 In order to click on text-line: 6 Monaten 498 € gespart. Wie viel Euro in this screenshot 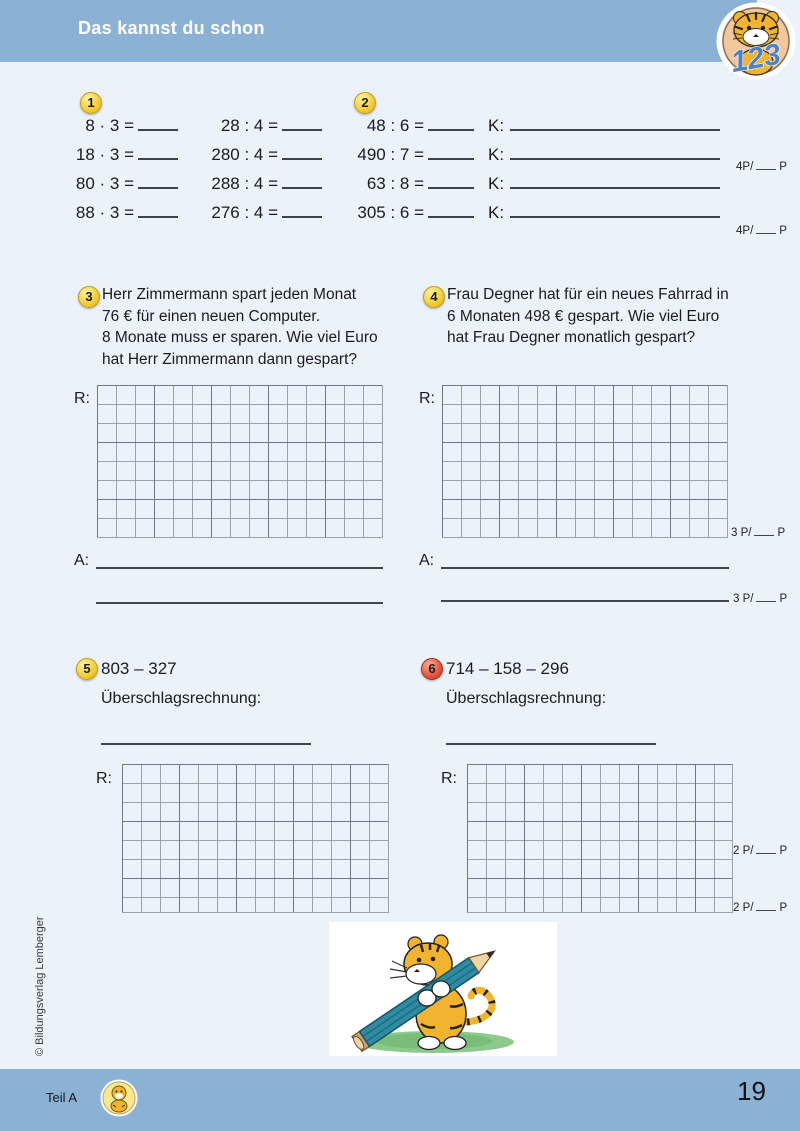, I will do `click(583, 316)`.